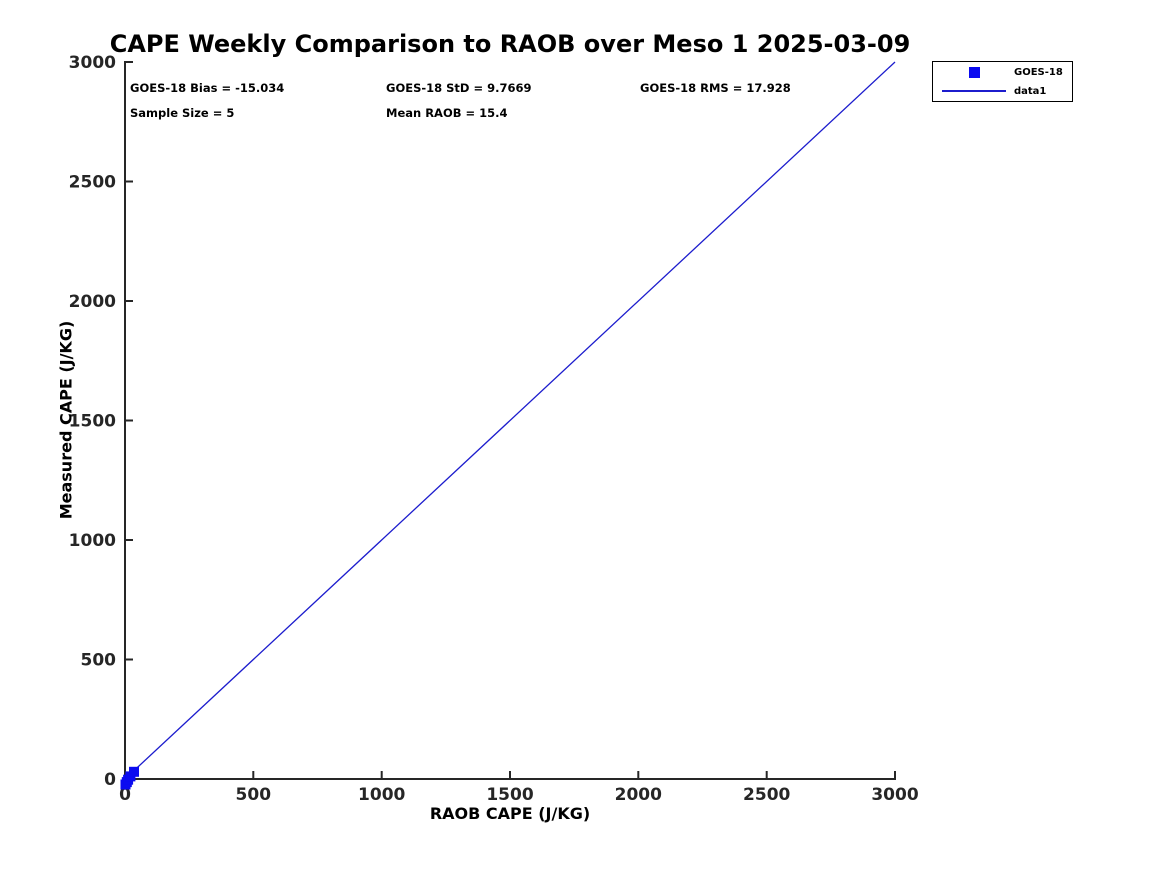 The height and width of the screenshot is (875, 1167). What do you see at coordinates (459, 88) in the screenshot?
I see `stat-std-text: GOES-18 StD = 9.7669` at bounding box center [459, 88].